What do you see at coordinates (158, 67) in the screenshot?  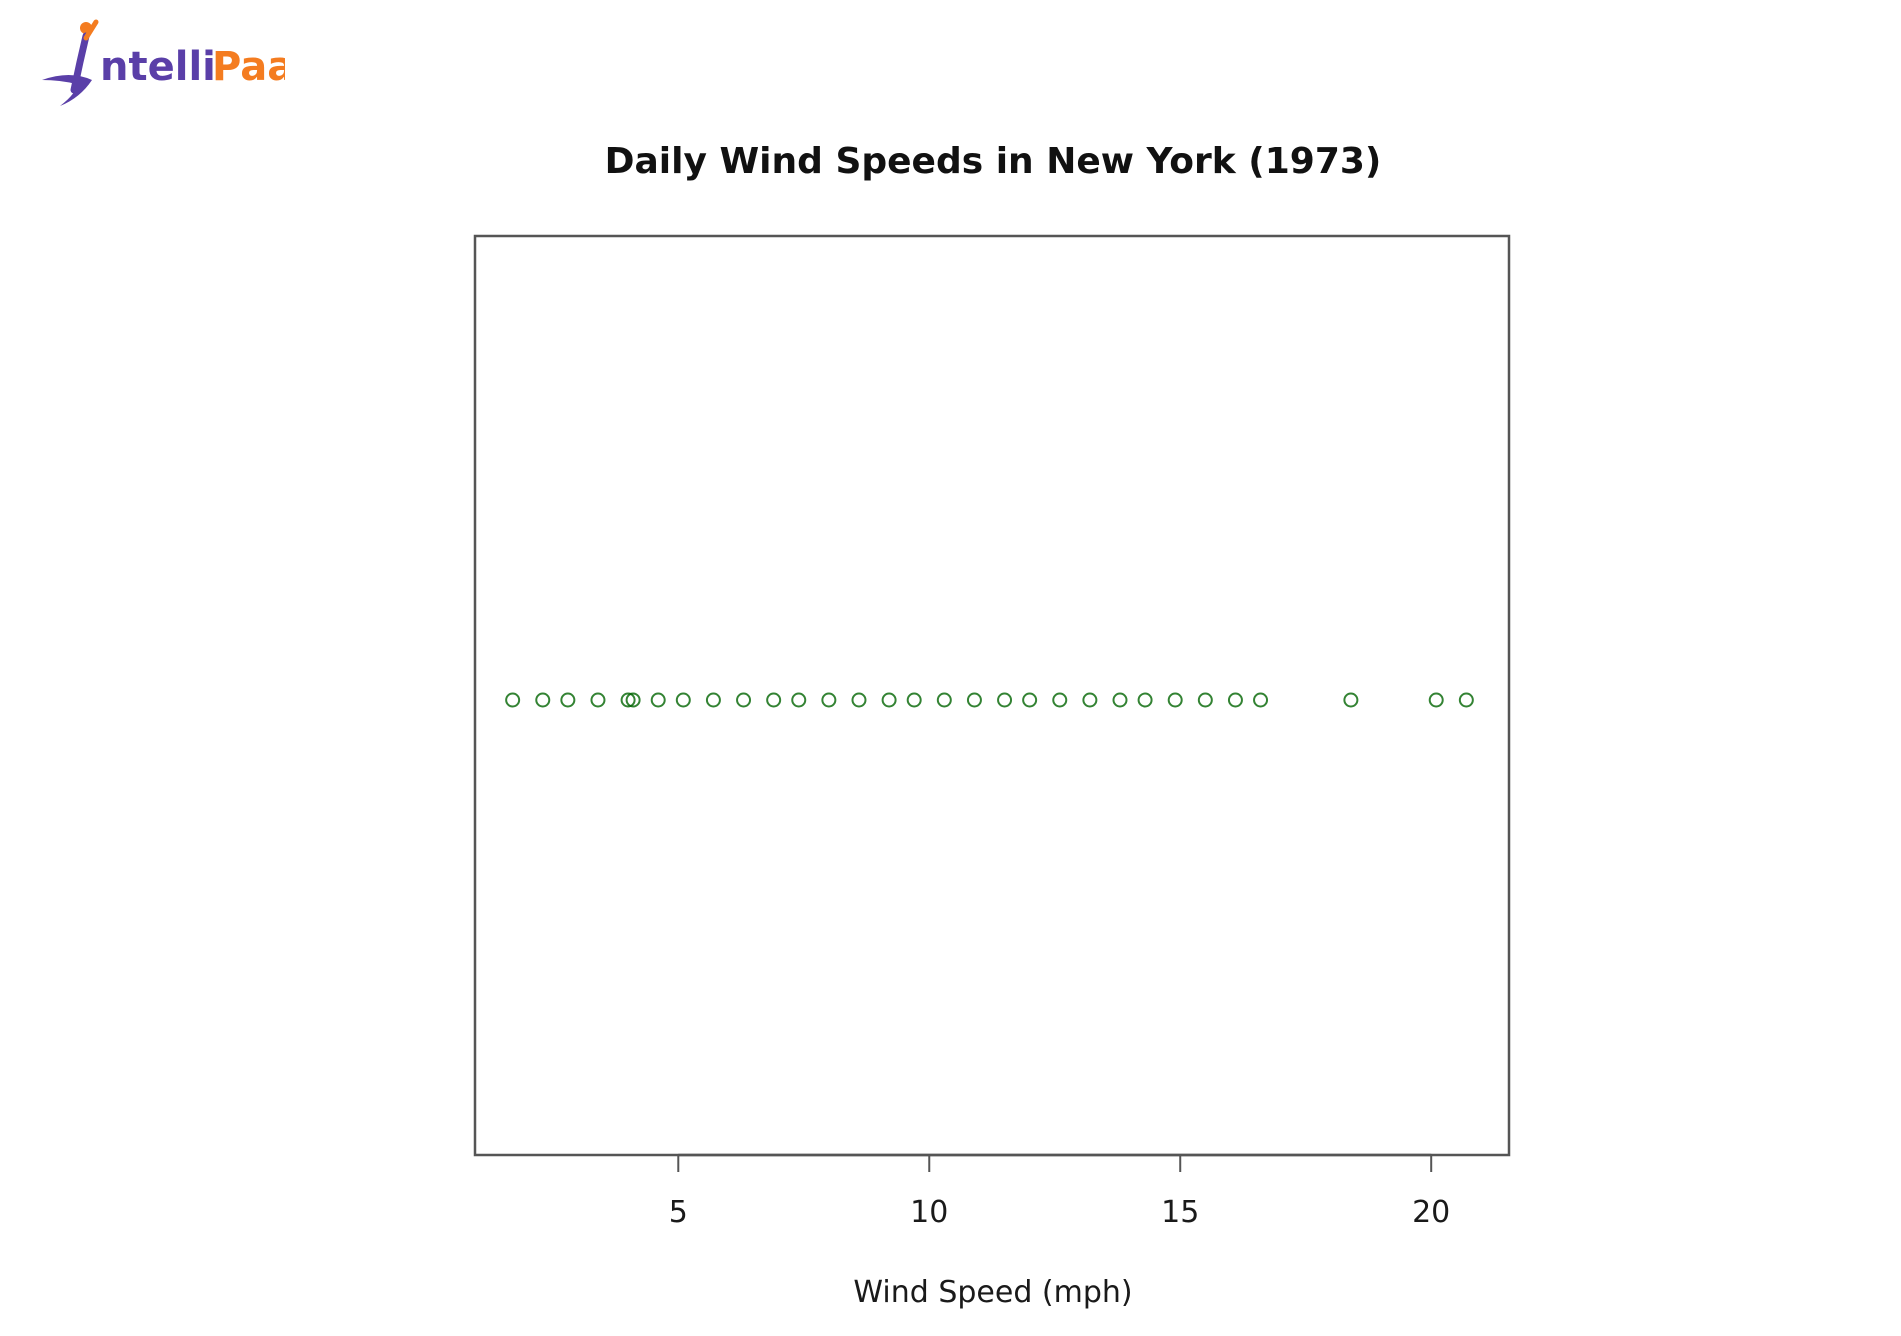 I see `logo-text-part1: ntelli` at bounding box center [158, 67].